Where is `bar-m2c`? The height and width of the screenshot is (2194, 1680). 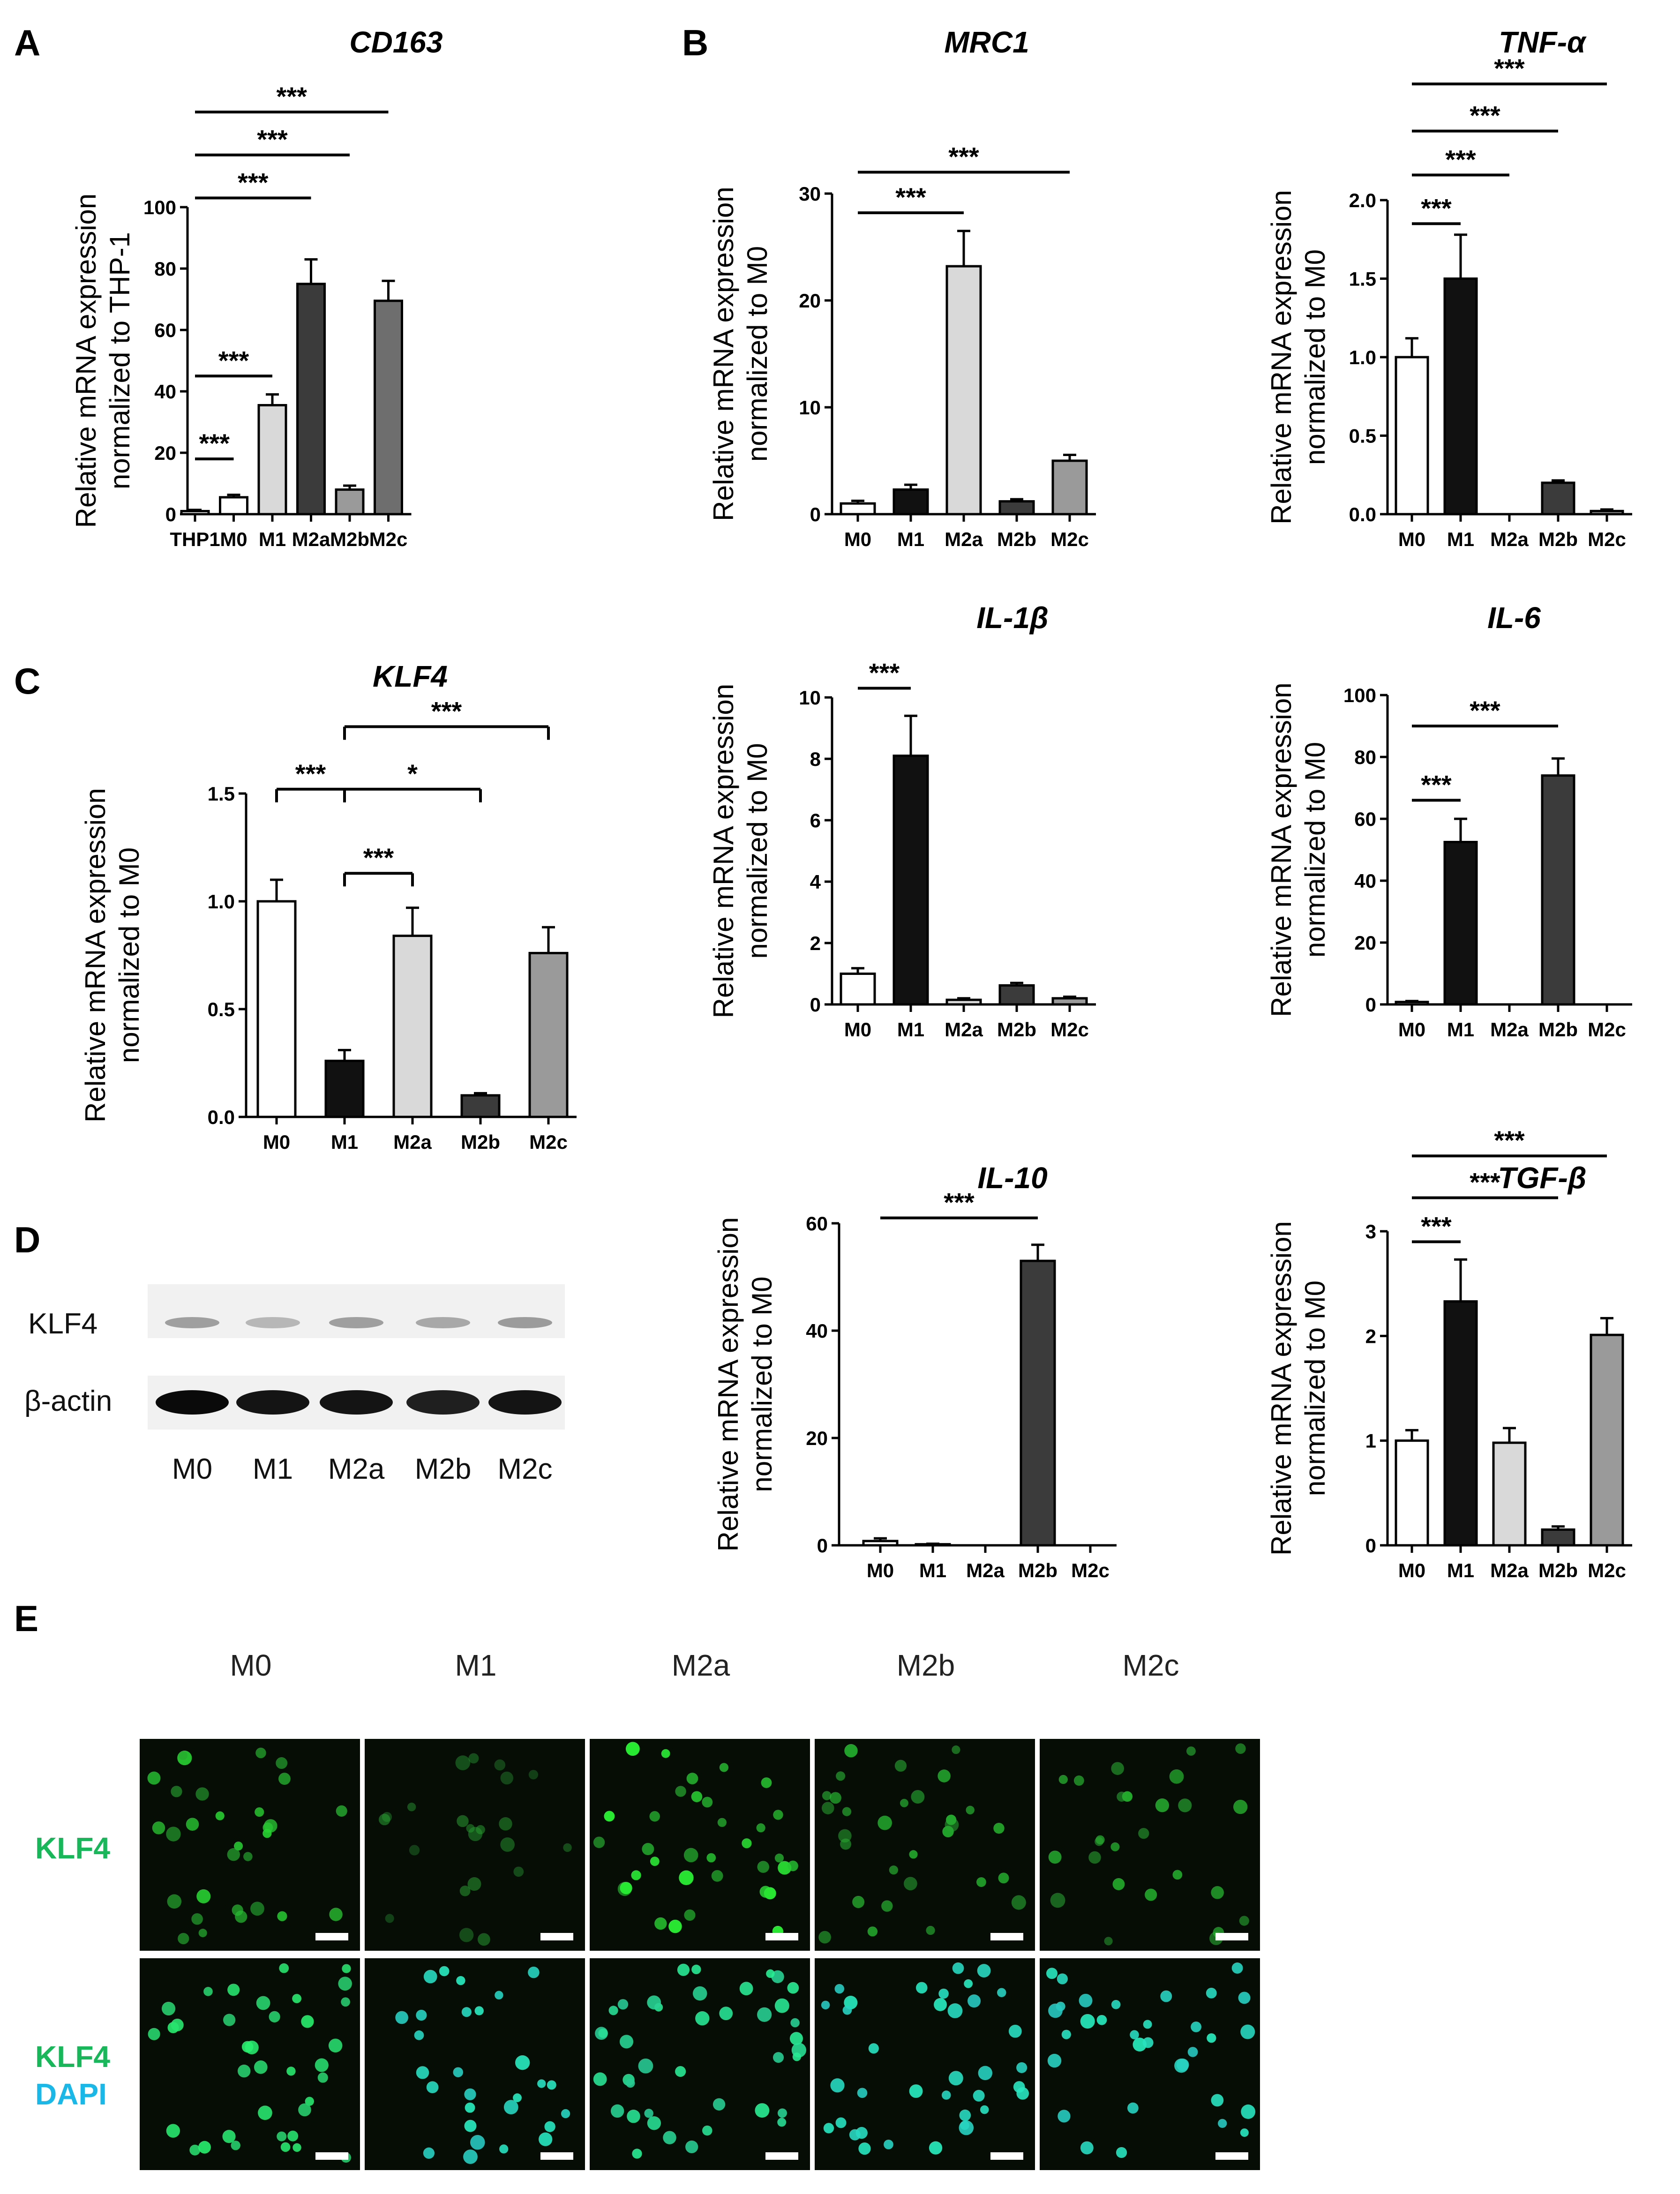 bar-m2c is located at coordinates (388, 408).